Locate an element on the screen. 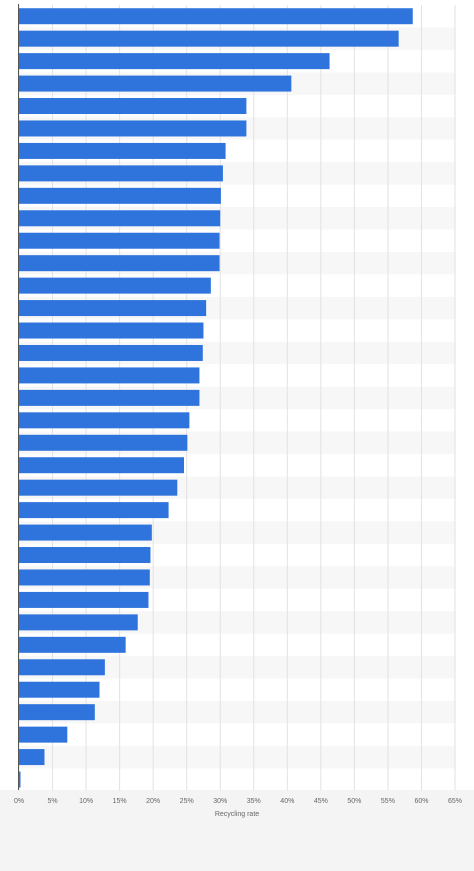 The width and height of the screenshot is (474, 871). x-tick-label: 0% is located at coordinates (19, 801).